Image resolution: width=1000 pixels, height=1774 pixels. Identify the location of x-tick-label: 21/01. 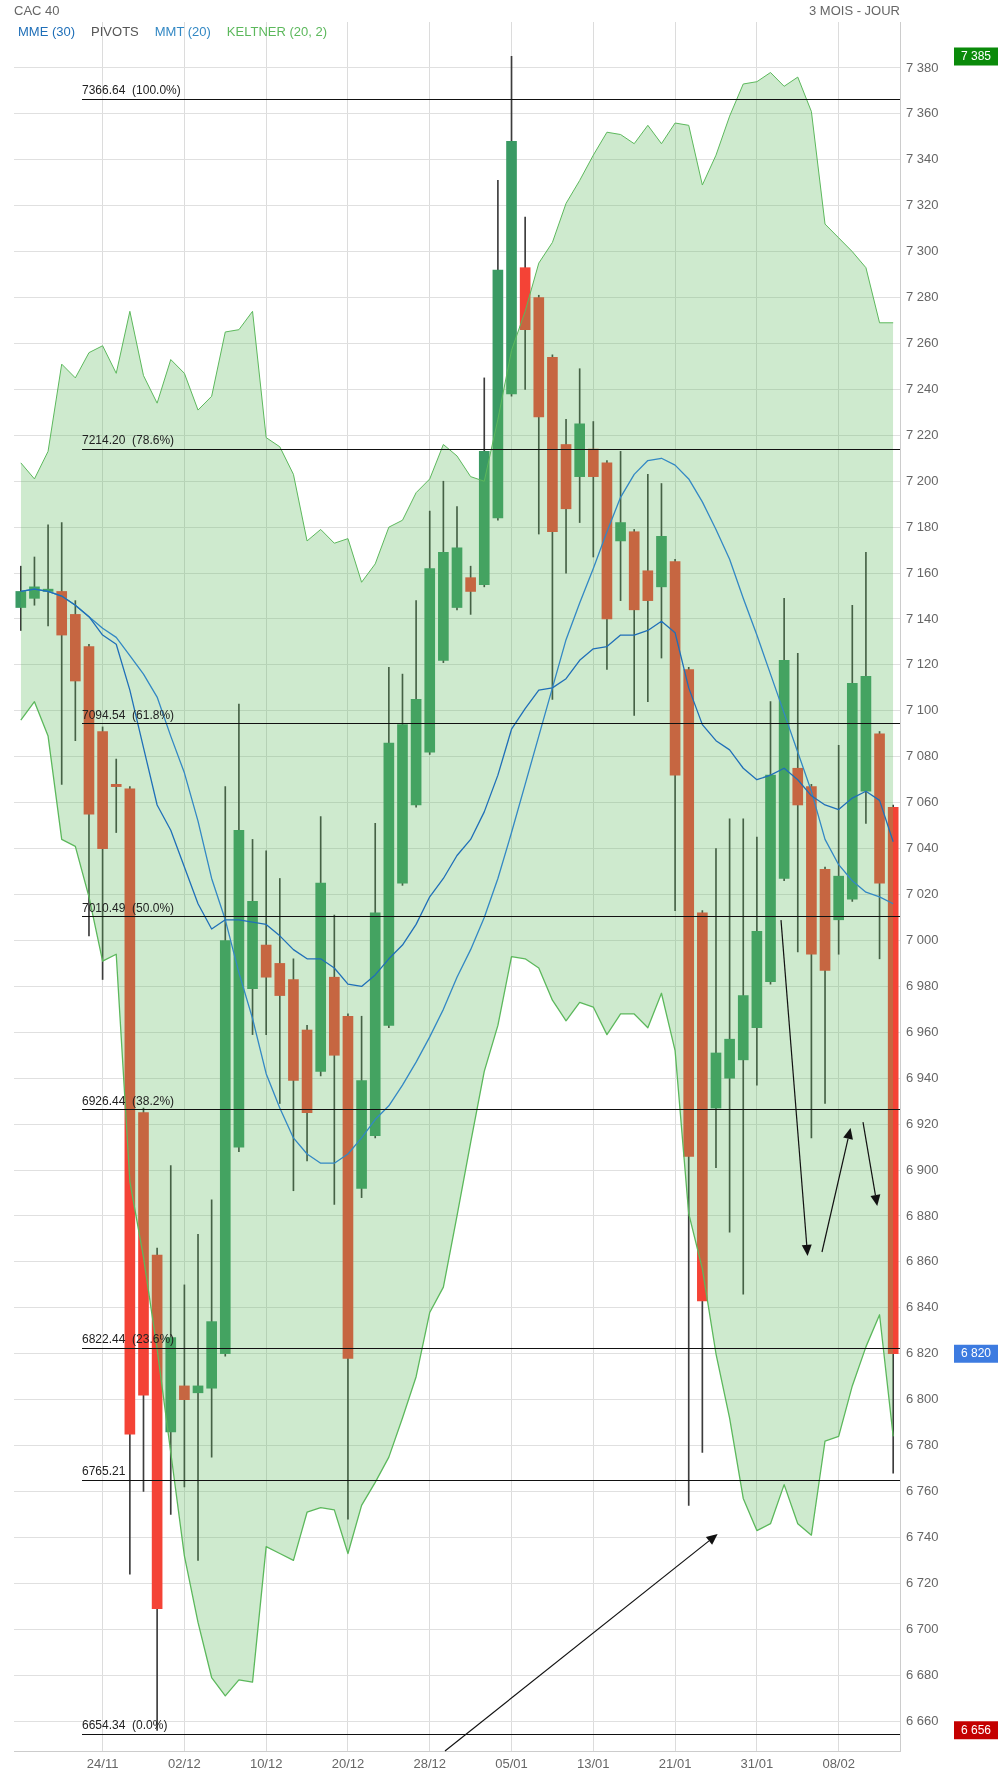
(675, 1764).